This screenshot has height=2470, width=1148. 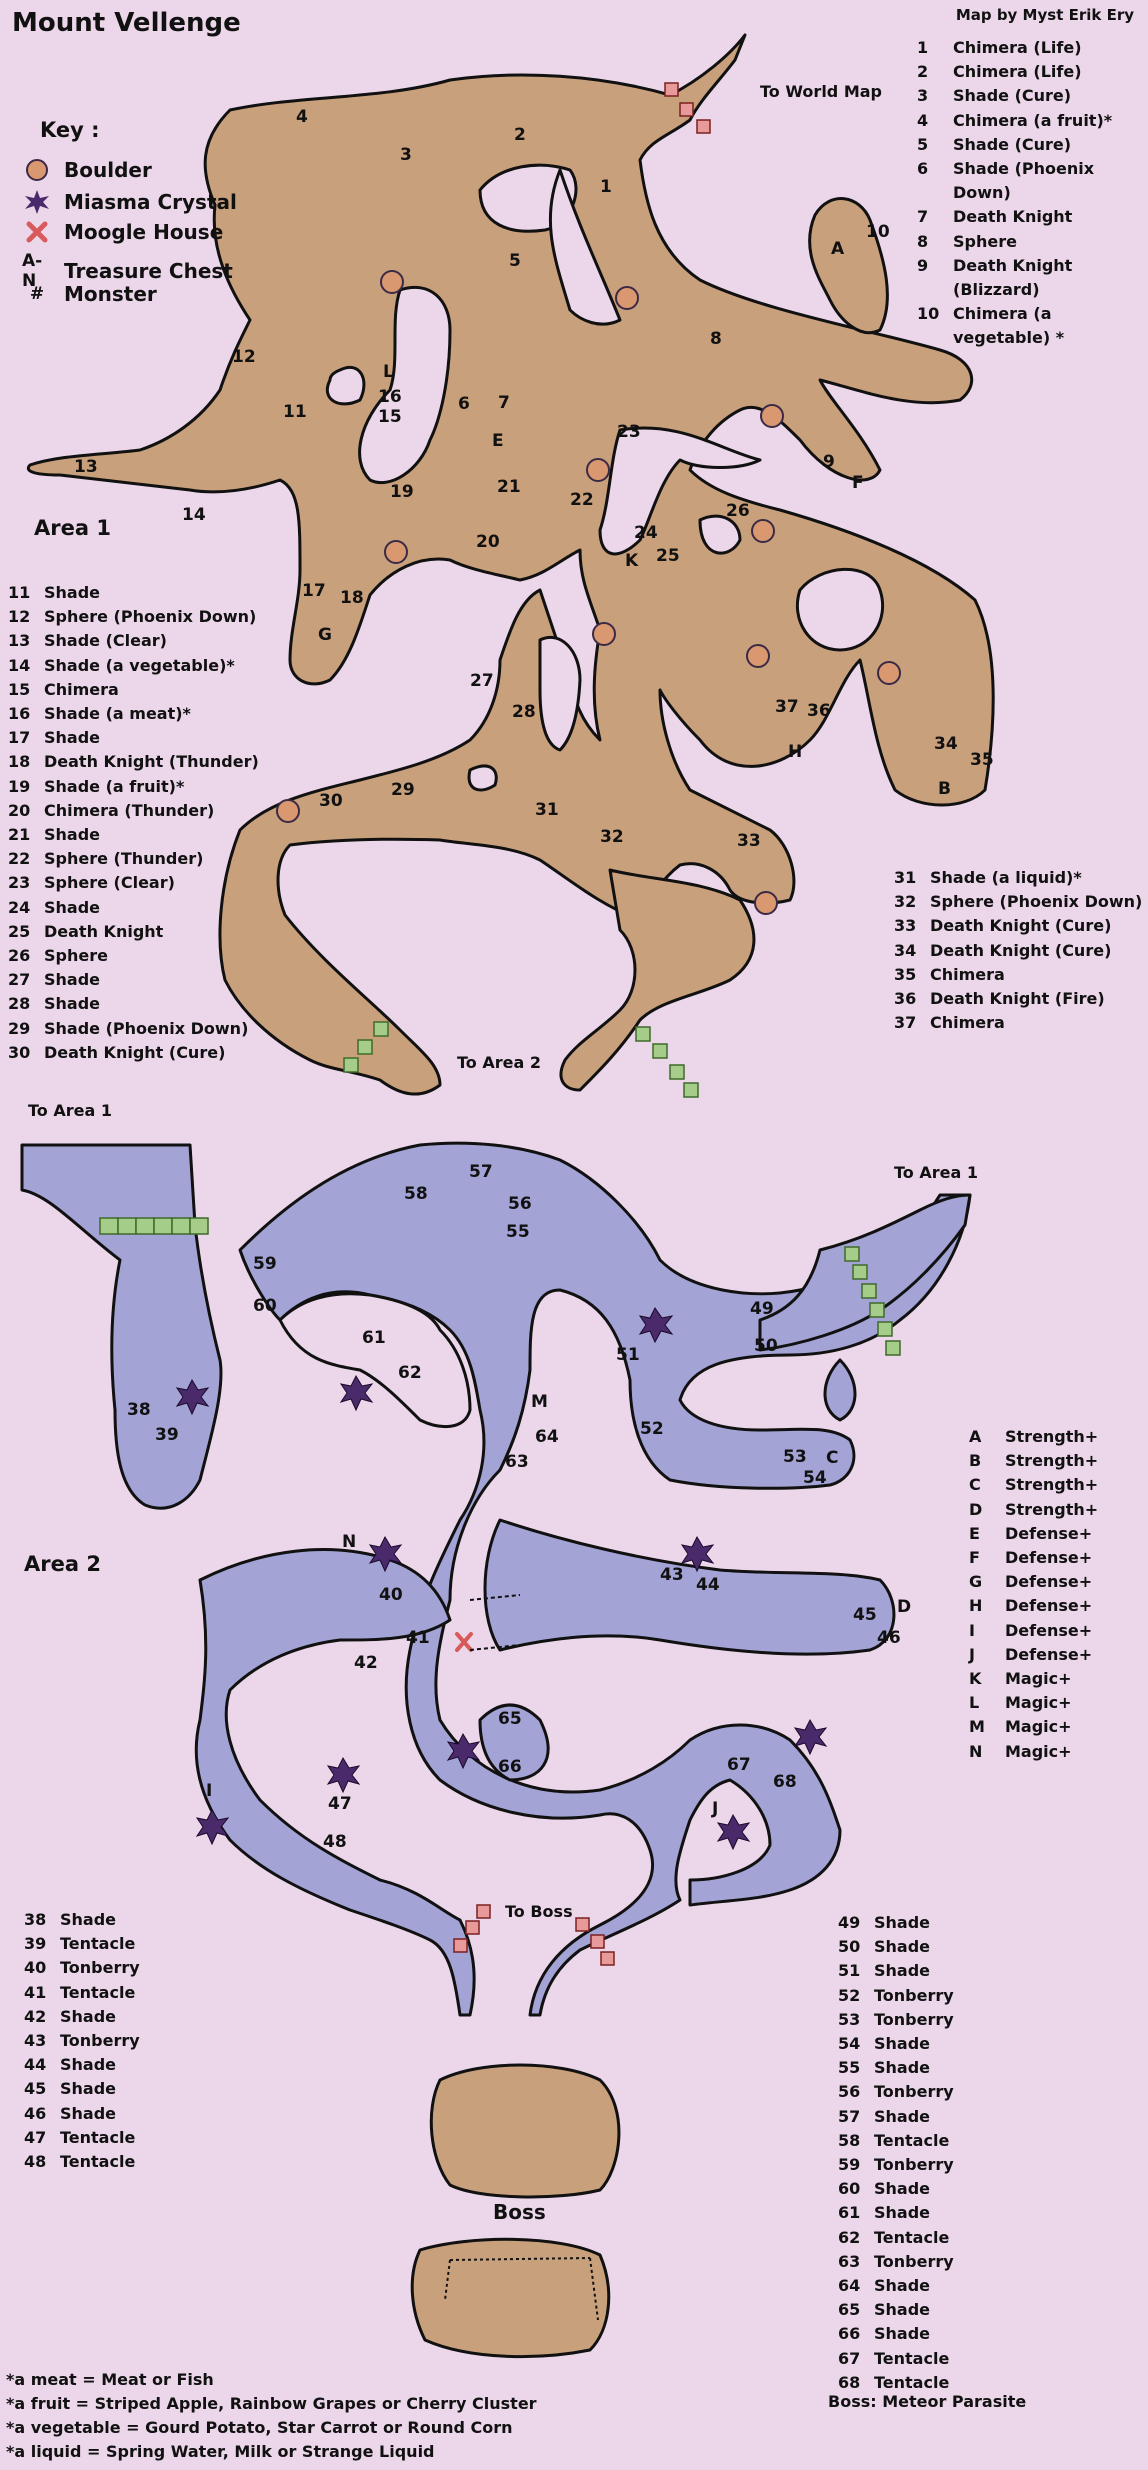 What do you see at coordinates (1018, 1023) in the screenshot?
I see `list-item: 37 Chimera` at bounding box center [1018, 1023].